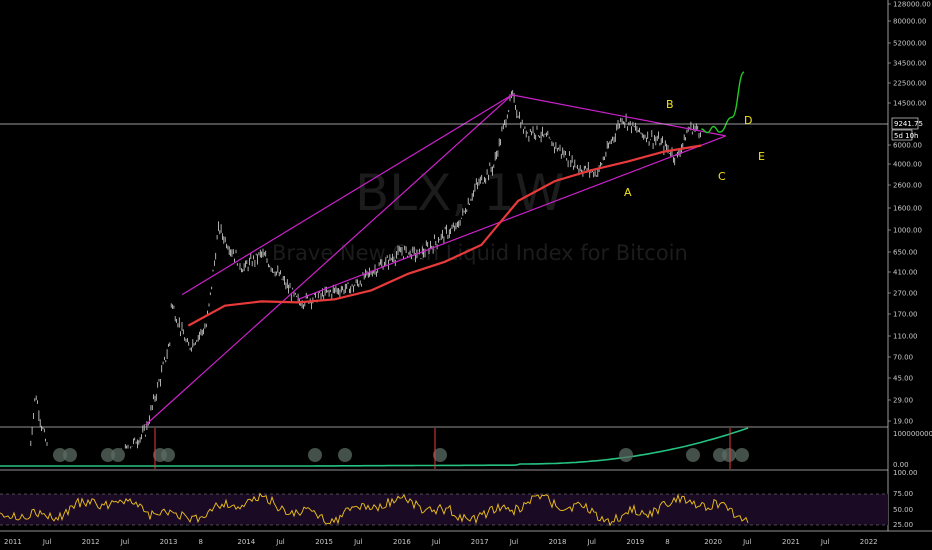 The width and height of the screenshot is (932, 550). What do you see at coordinates (791, 542) in the screenshot?
I see `time-tick-label: 2021` at bounding box center [791, 542].